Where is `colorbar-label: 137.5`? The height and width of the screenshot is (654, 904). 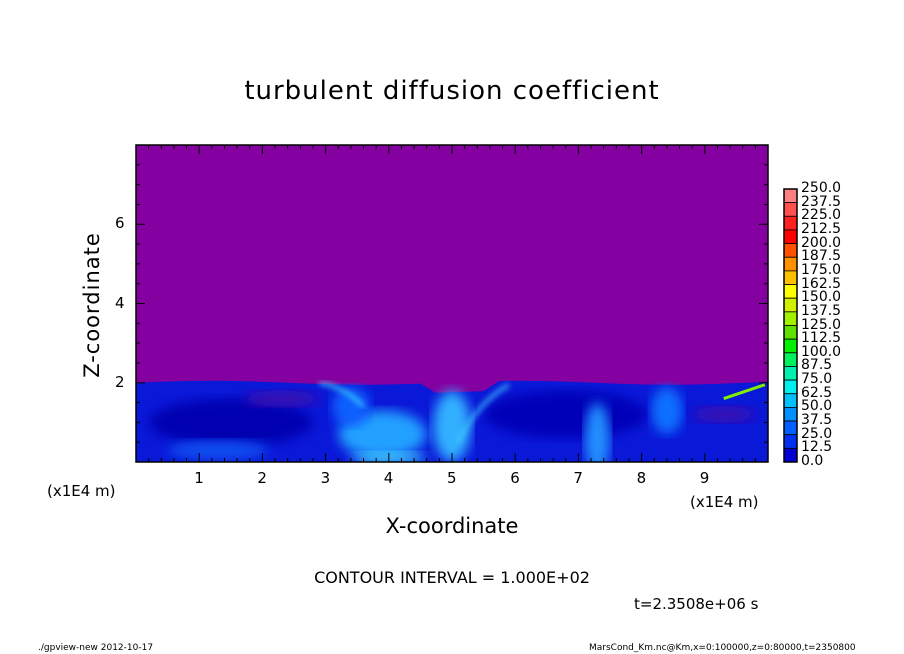 colorbar-label: 137.5 is located at coordinates (821, 310).